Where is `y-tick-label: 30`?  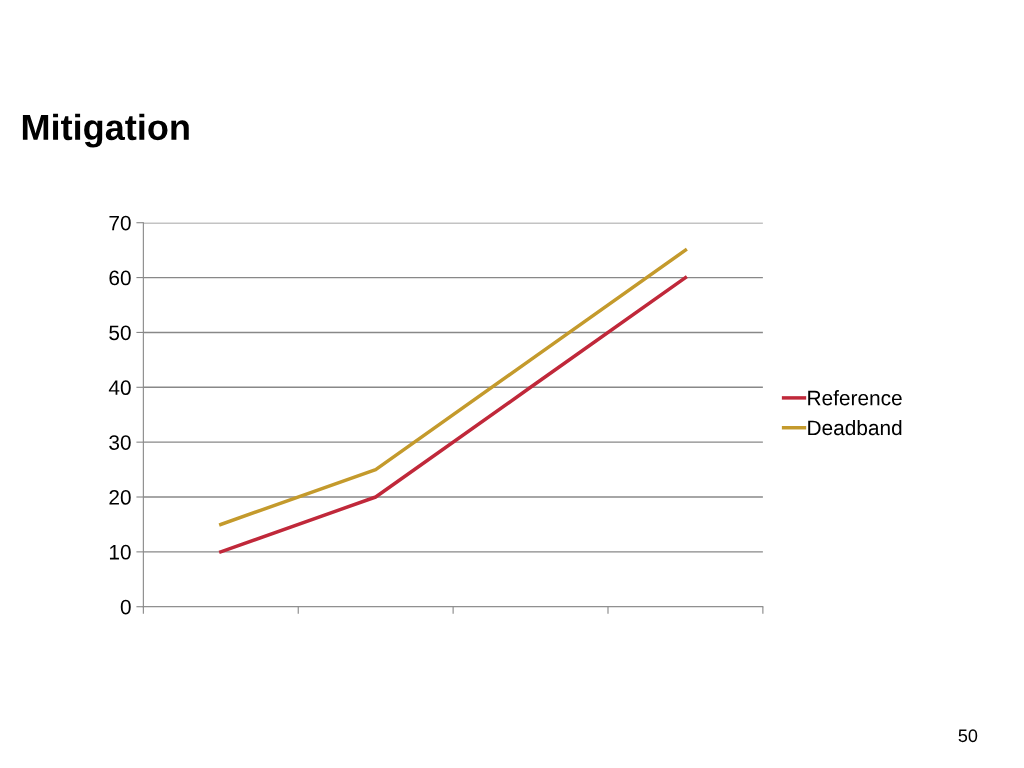 y-tick-label: 30 is located at coordinates (120, 442).